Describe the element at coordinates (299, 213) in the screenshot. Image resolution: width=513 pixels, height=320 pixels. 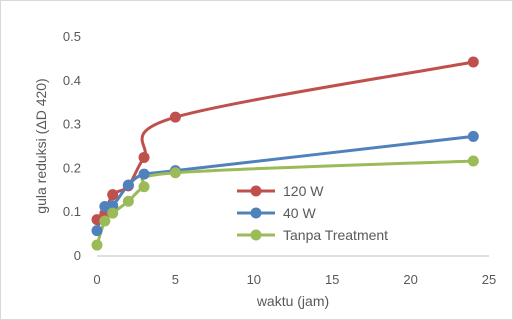
I see `legend-label: 40 W` at that location.